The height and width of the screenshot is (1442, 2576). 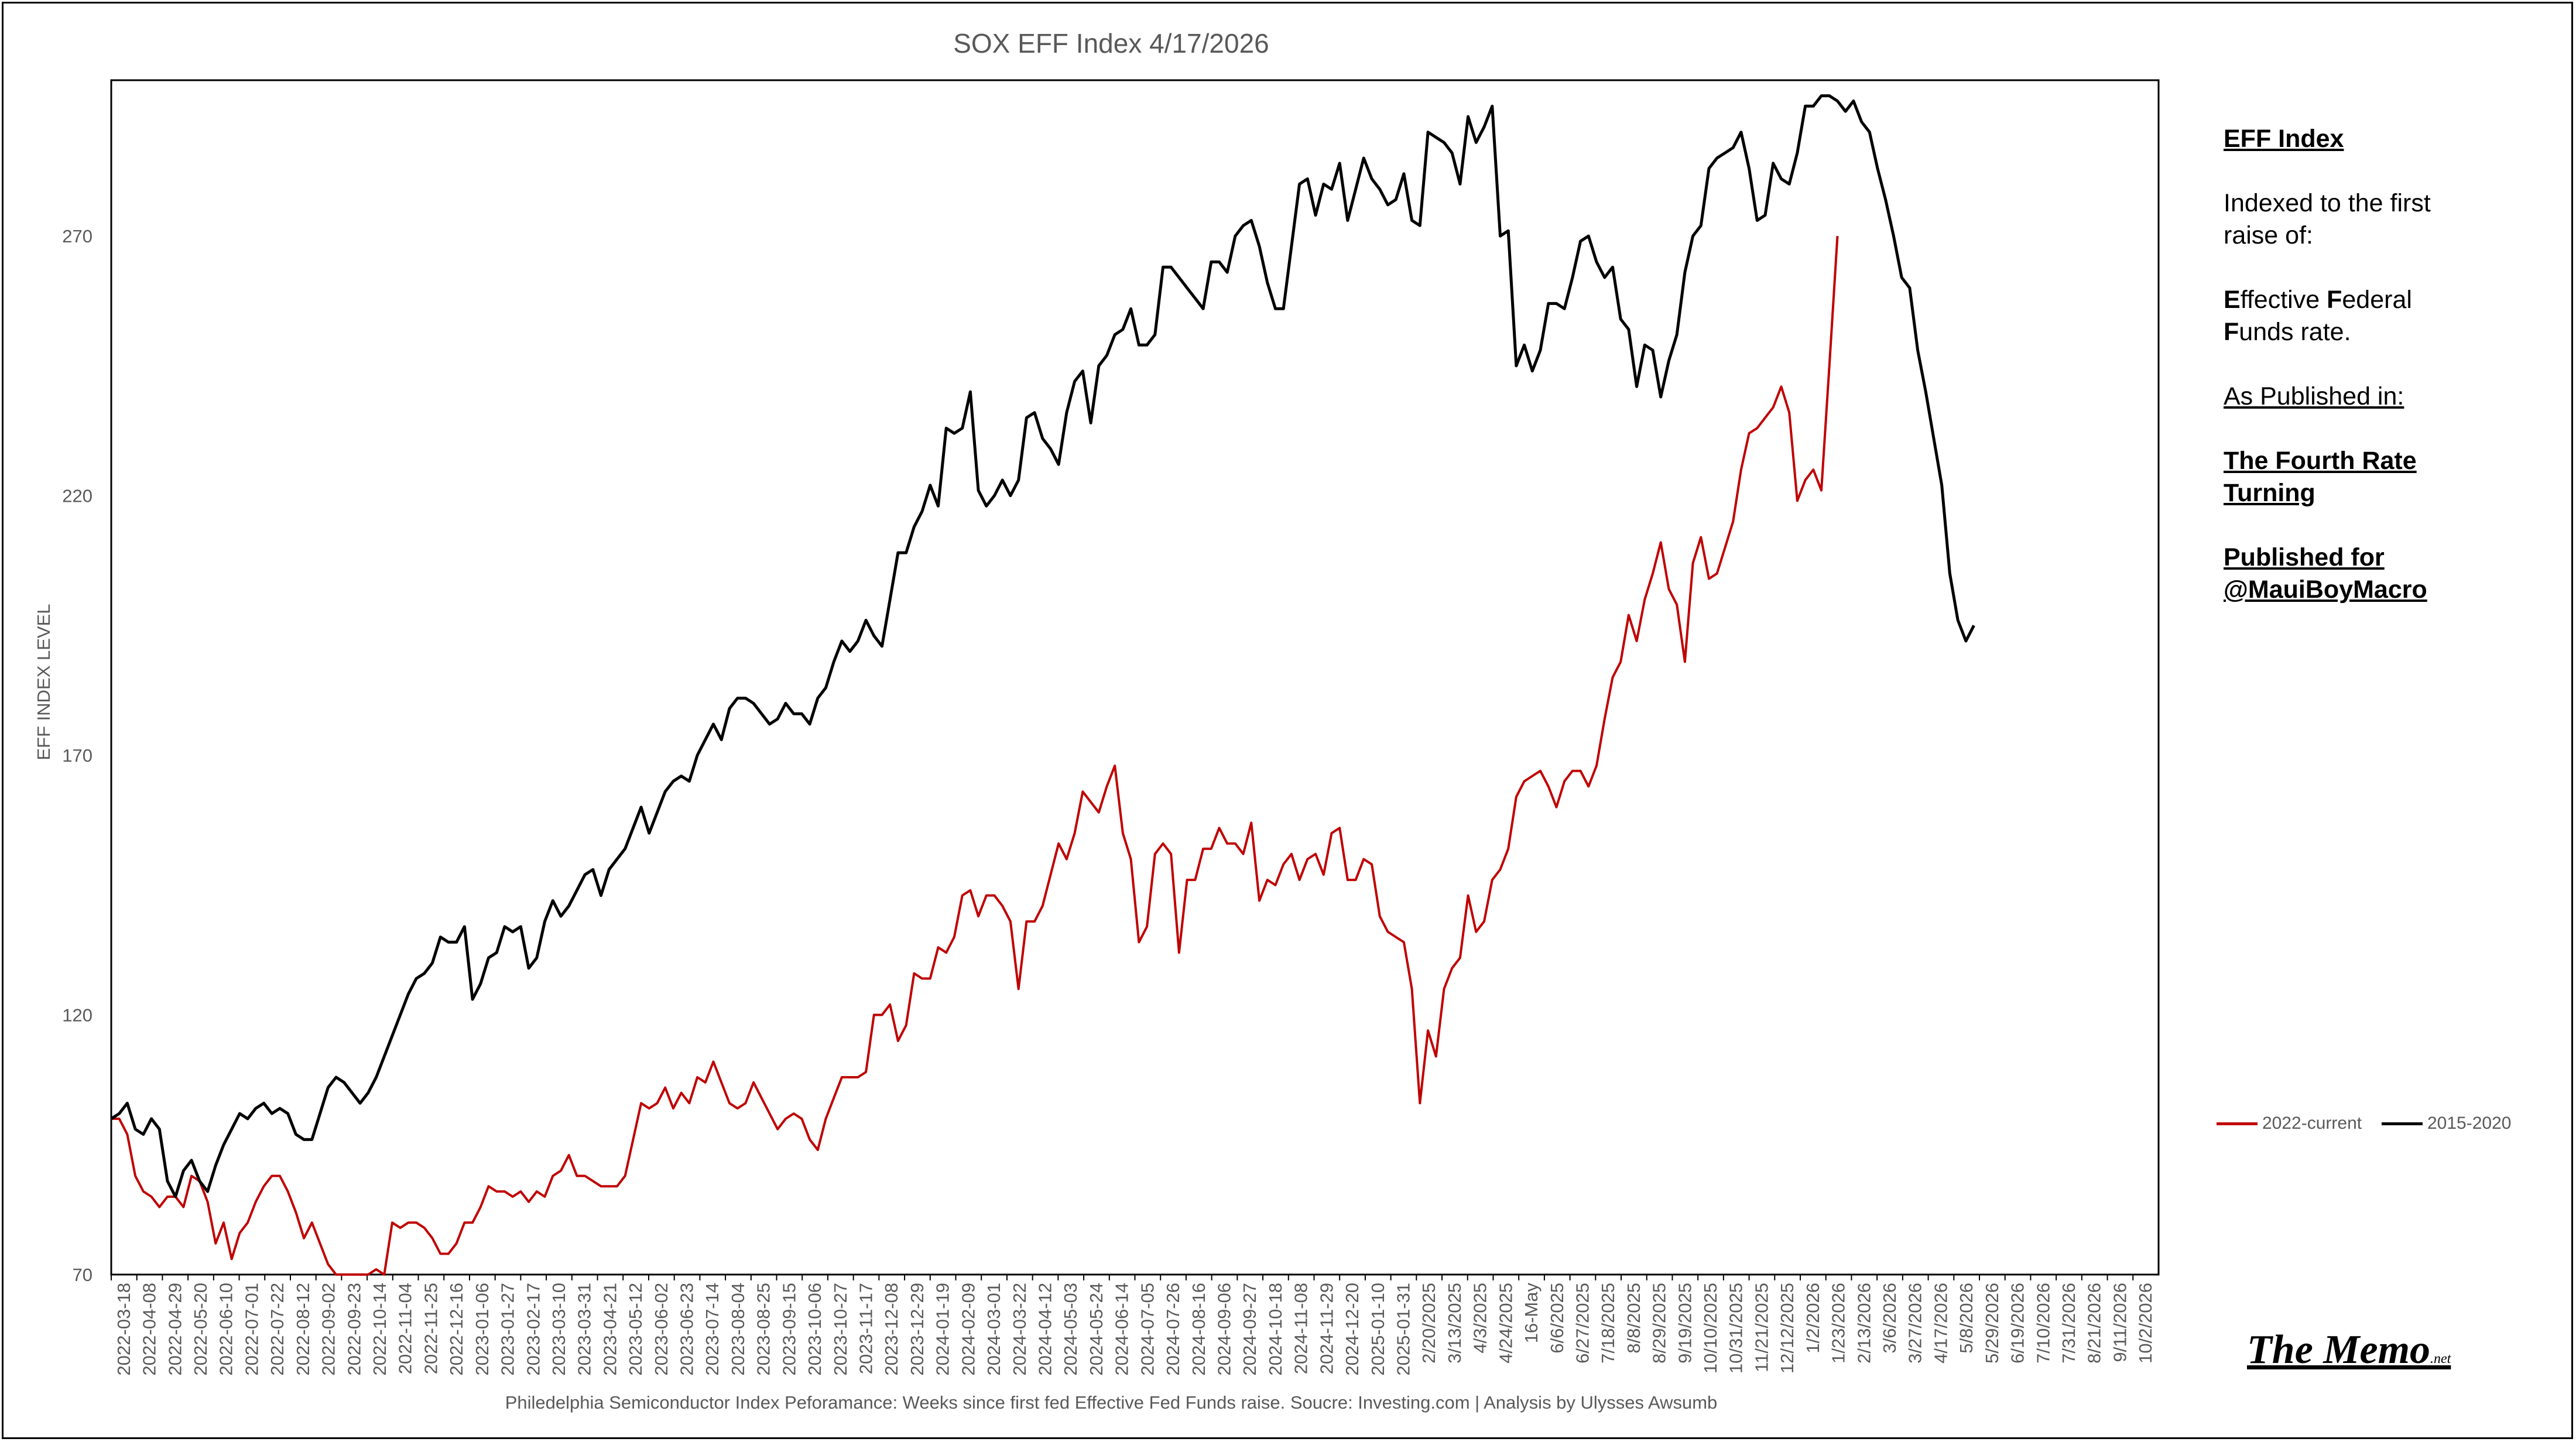 What do you see at coordinates (277, 1329) in the screenshot?
I see `x-tick-label: 2022-07-22` at bounding box center [277, 1329].